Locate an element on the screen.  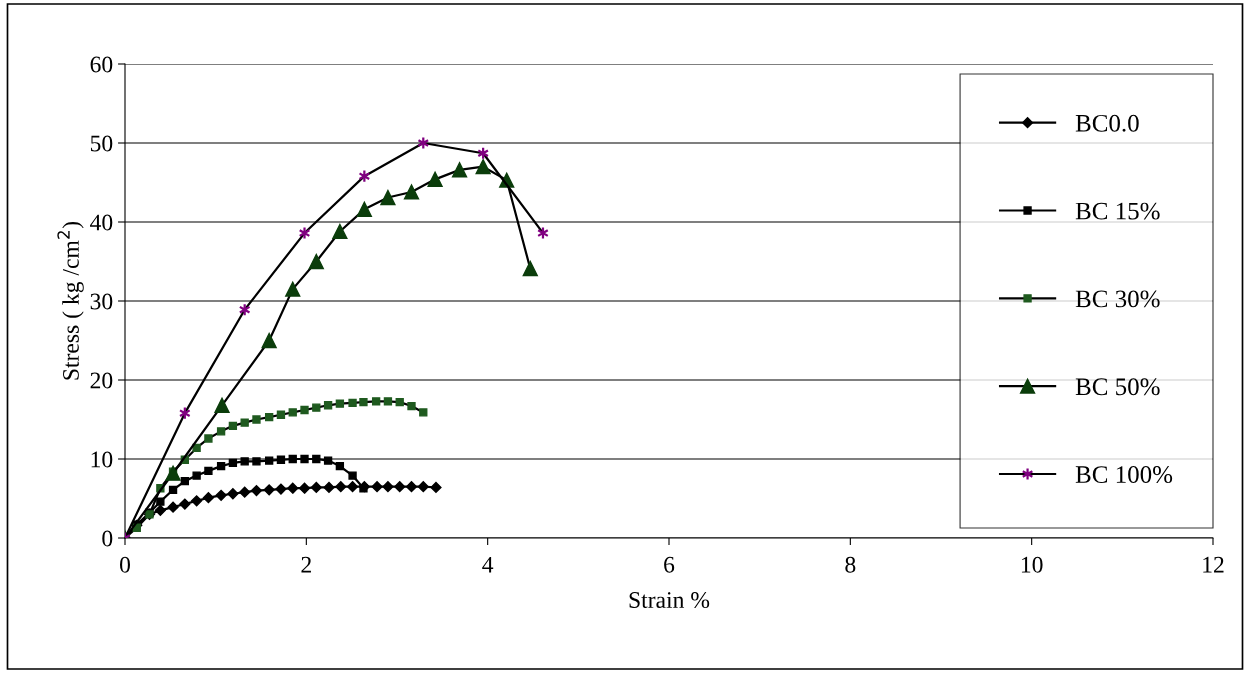
y-tick-label: 0 is located at coordinates (107, 538).